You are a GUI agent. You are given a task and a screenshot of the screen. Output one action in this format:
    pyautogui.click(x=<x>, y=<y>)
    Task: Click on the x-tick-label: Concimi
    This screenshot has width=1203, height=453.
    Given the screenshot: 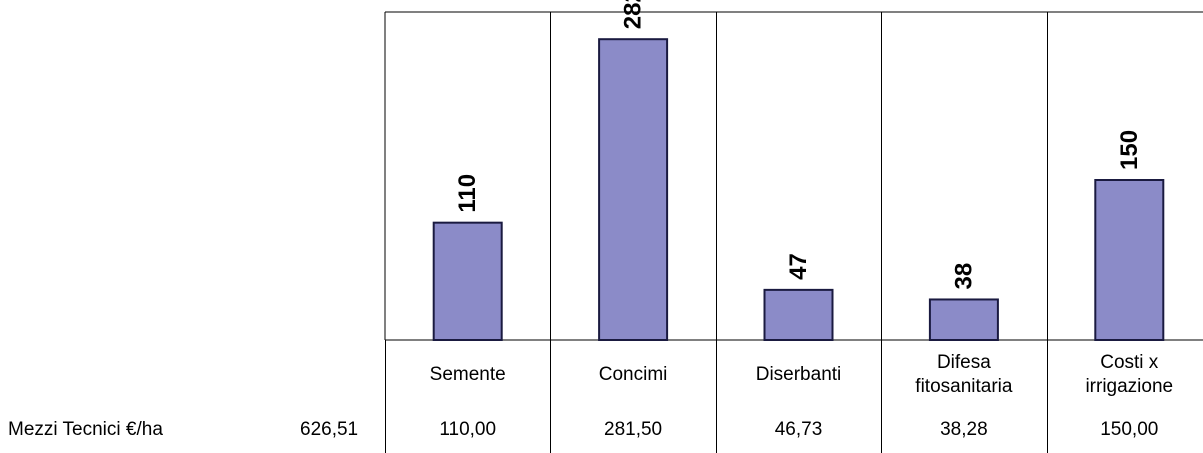 What is the action you would take?
    pyautogui.click(x=633, y=374)
    